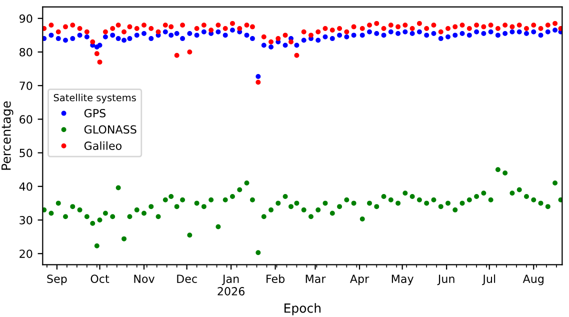  Describe the element at coordinates (26, 18) in the screenshot. I see `y-tick-label: 90` at that location.